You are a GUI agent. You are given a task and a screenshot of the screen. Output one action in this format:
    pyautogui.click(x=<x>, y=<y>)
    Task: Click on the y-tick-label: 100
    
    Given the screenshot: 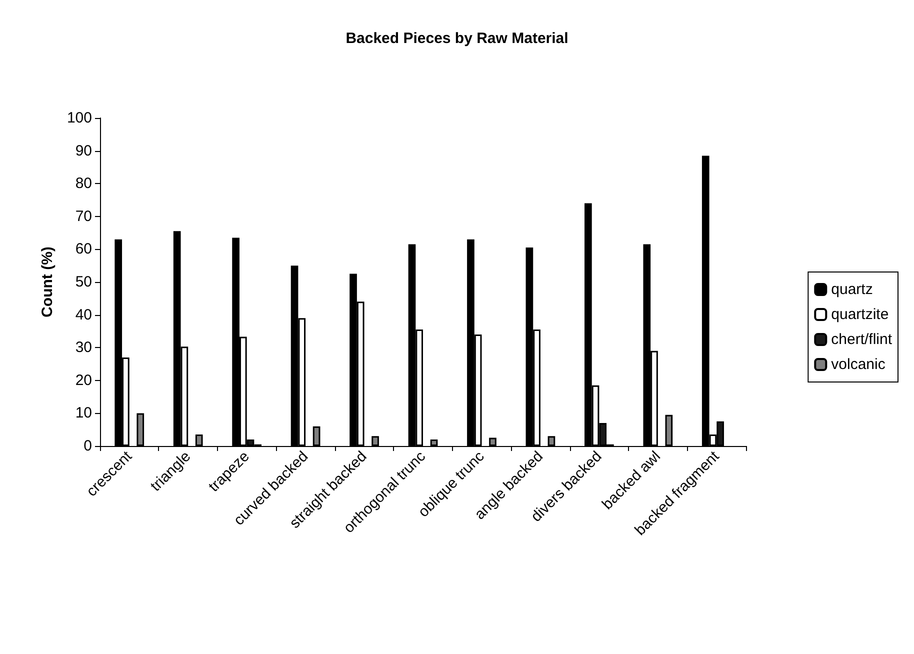 What is the action you would take?
    pyautogui.click(x=79, y=118)
    